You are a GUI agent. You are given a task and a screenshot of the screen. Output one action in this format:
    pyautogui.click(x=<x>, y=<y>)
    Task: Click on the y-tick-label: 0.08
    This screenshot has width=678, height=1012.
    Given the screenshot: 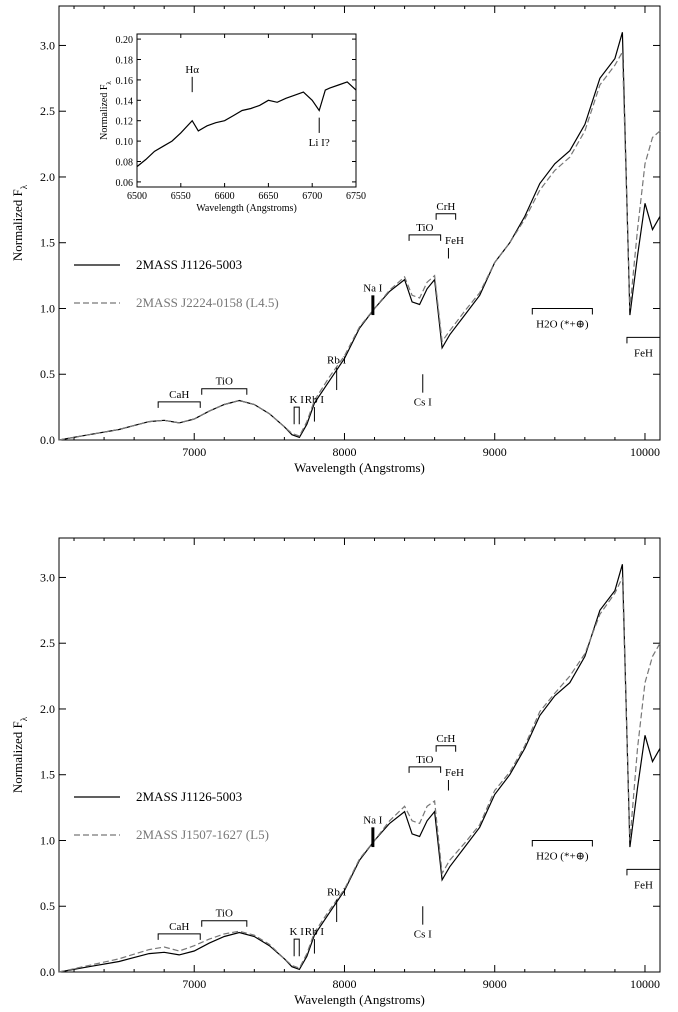 What is the action you would take?
    pyautogui.click(x=125, y=163)
    